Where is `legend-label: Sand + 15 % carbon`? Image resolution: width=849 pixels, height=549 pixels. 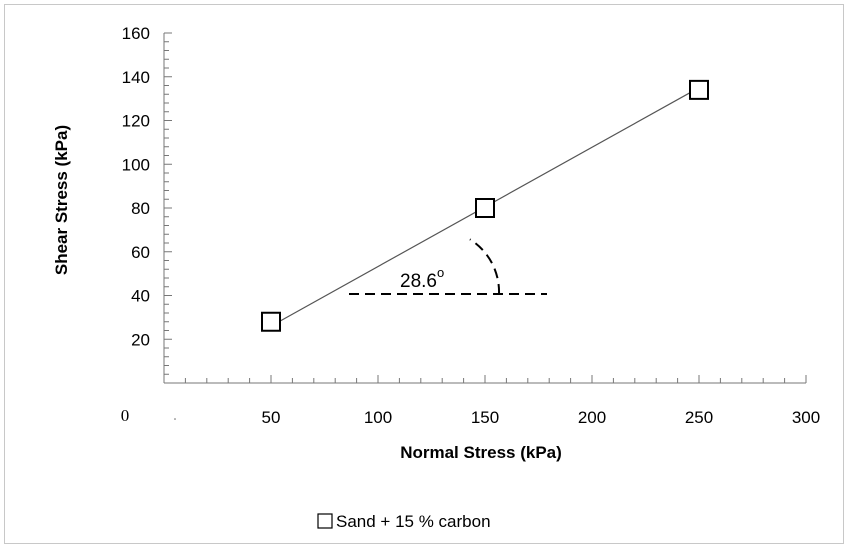 legend-label: Sand + 15 % carbon is located at coordinates (413, 521).